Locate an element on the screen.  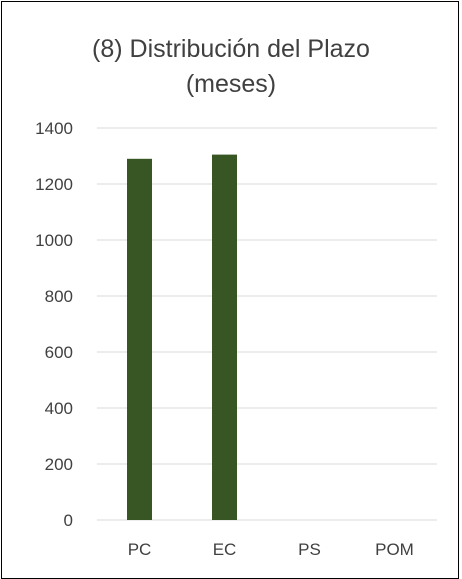
x-axis-tick-labels: PC EC PS POM is located at coordinates (271, 549).